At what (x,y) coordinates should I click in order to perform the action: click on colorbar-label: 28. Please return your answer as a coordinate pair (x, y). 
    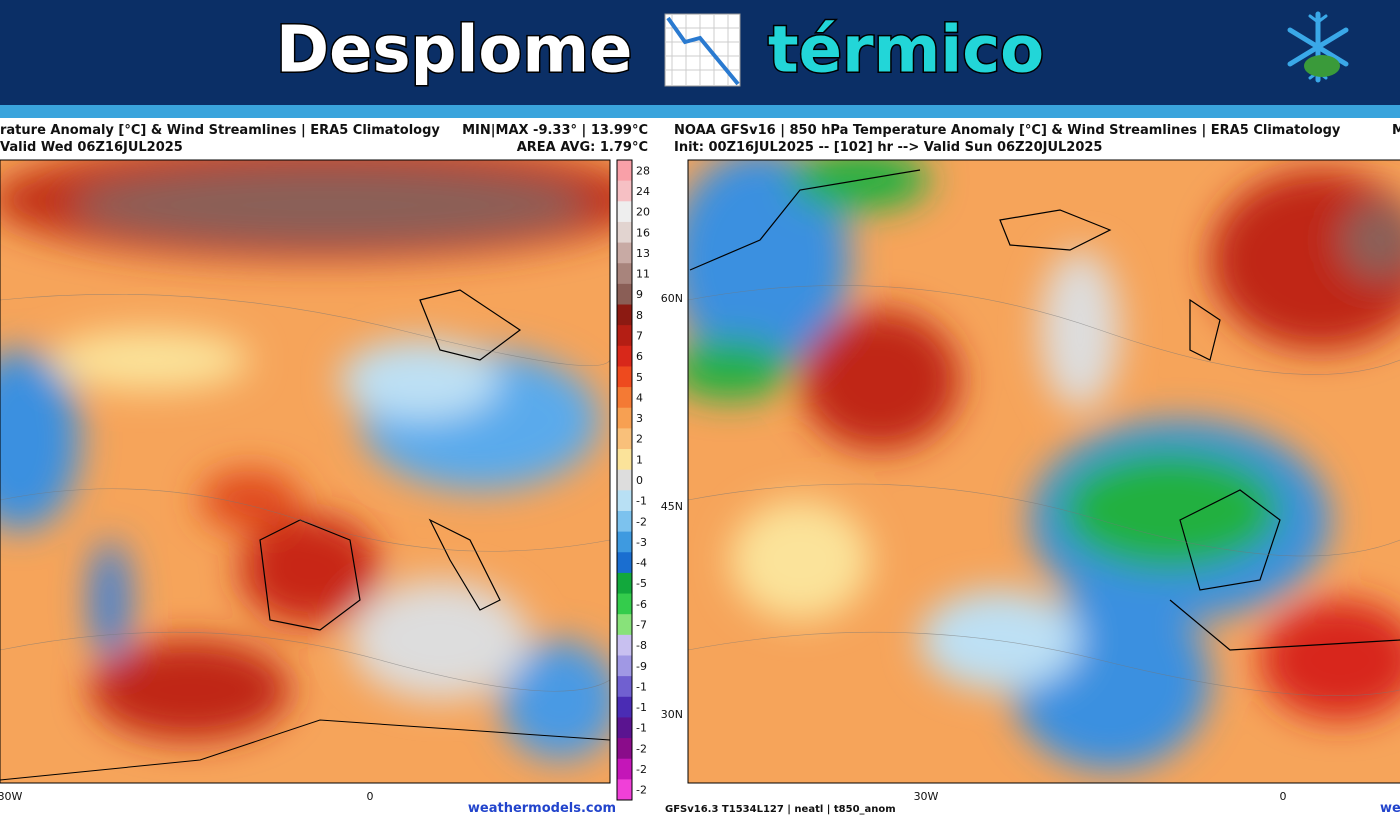
    Looking at the image, I should click on (643, 170).